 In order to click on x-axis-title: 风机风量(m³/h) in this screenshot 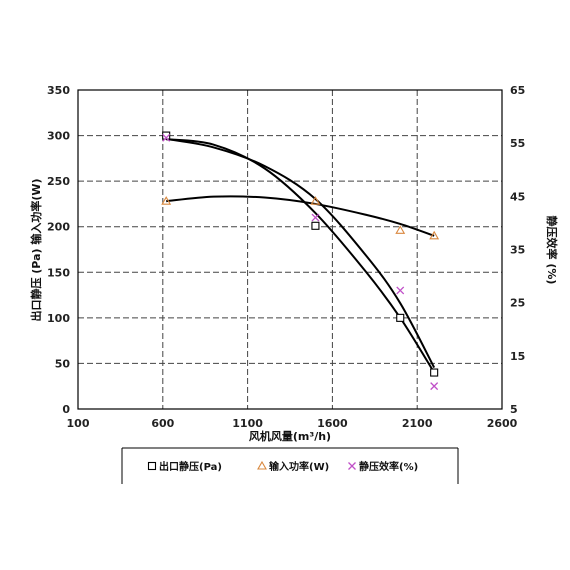, I will do `click(290, 436)`.